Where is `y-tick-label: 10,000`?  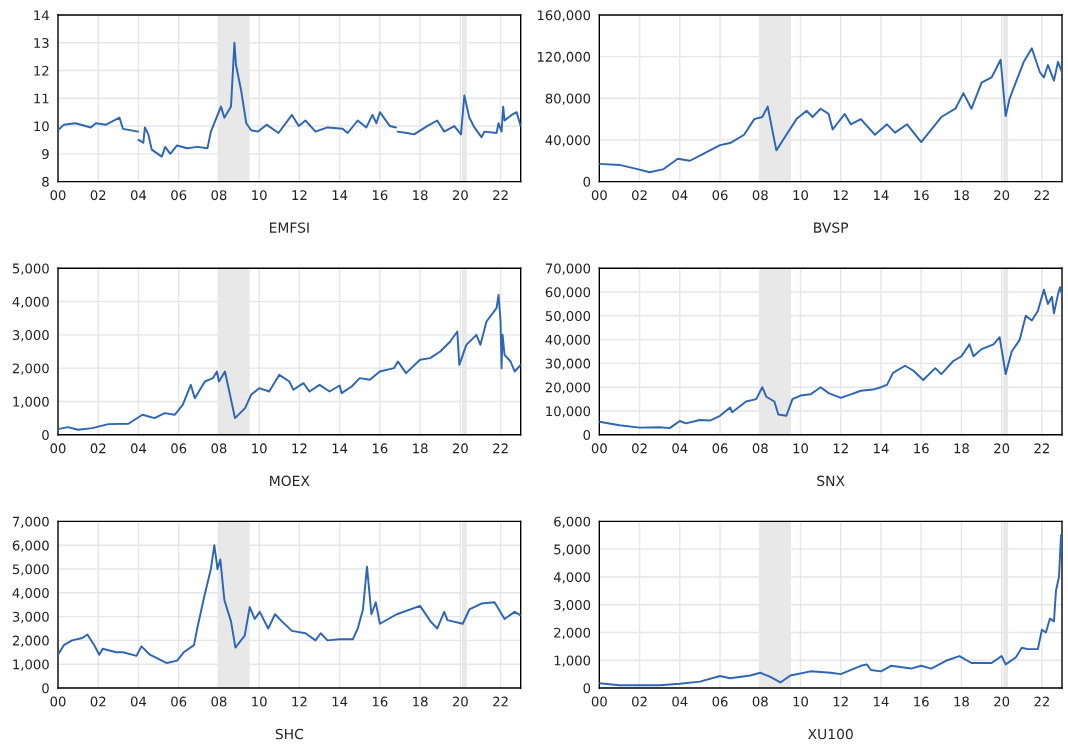 y-tick-label: 10,000 is located at coordinates (568, 412).